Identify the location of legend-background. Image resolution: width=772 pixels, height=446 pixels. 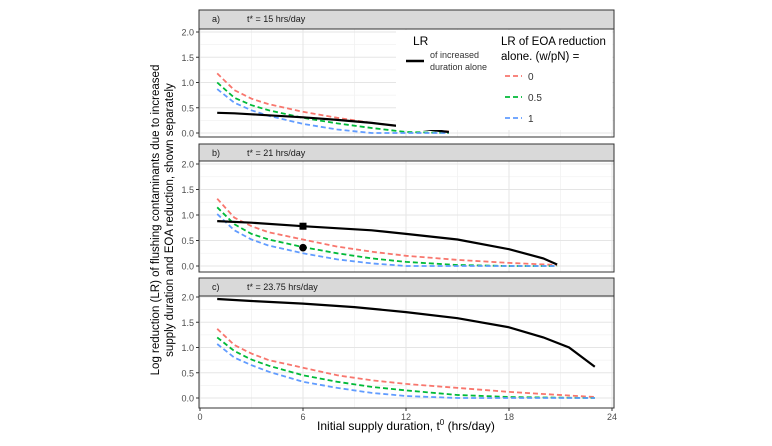
(504, 80).